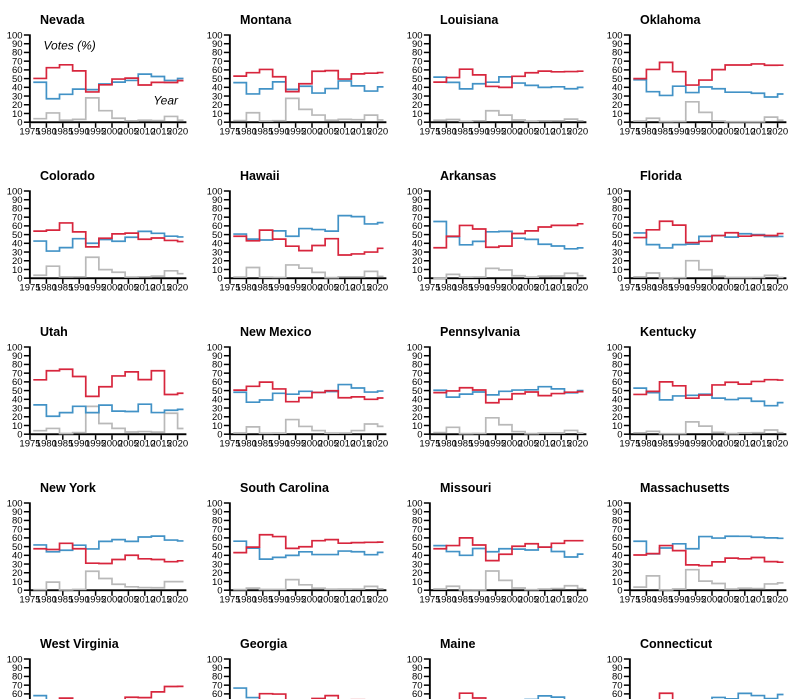  I want to click on y-tick-label: 20, so click(217, 105).